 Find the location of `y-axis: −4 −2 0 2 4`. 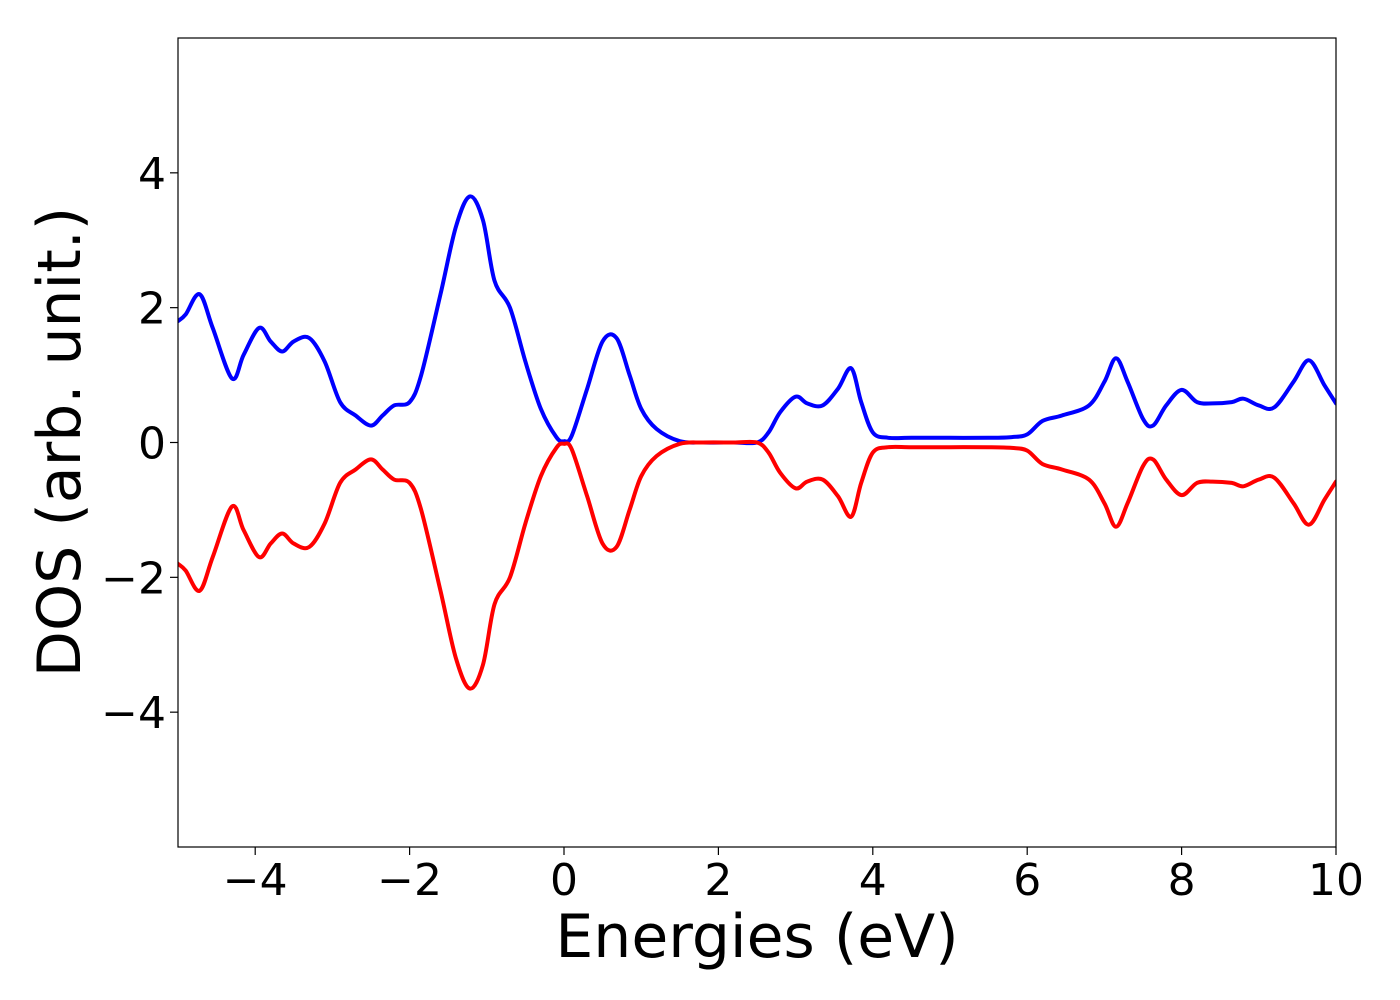

y-axis: −4 −2 0 2 4 is located at coordinates (139, 444).